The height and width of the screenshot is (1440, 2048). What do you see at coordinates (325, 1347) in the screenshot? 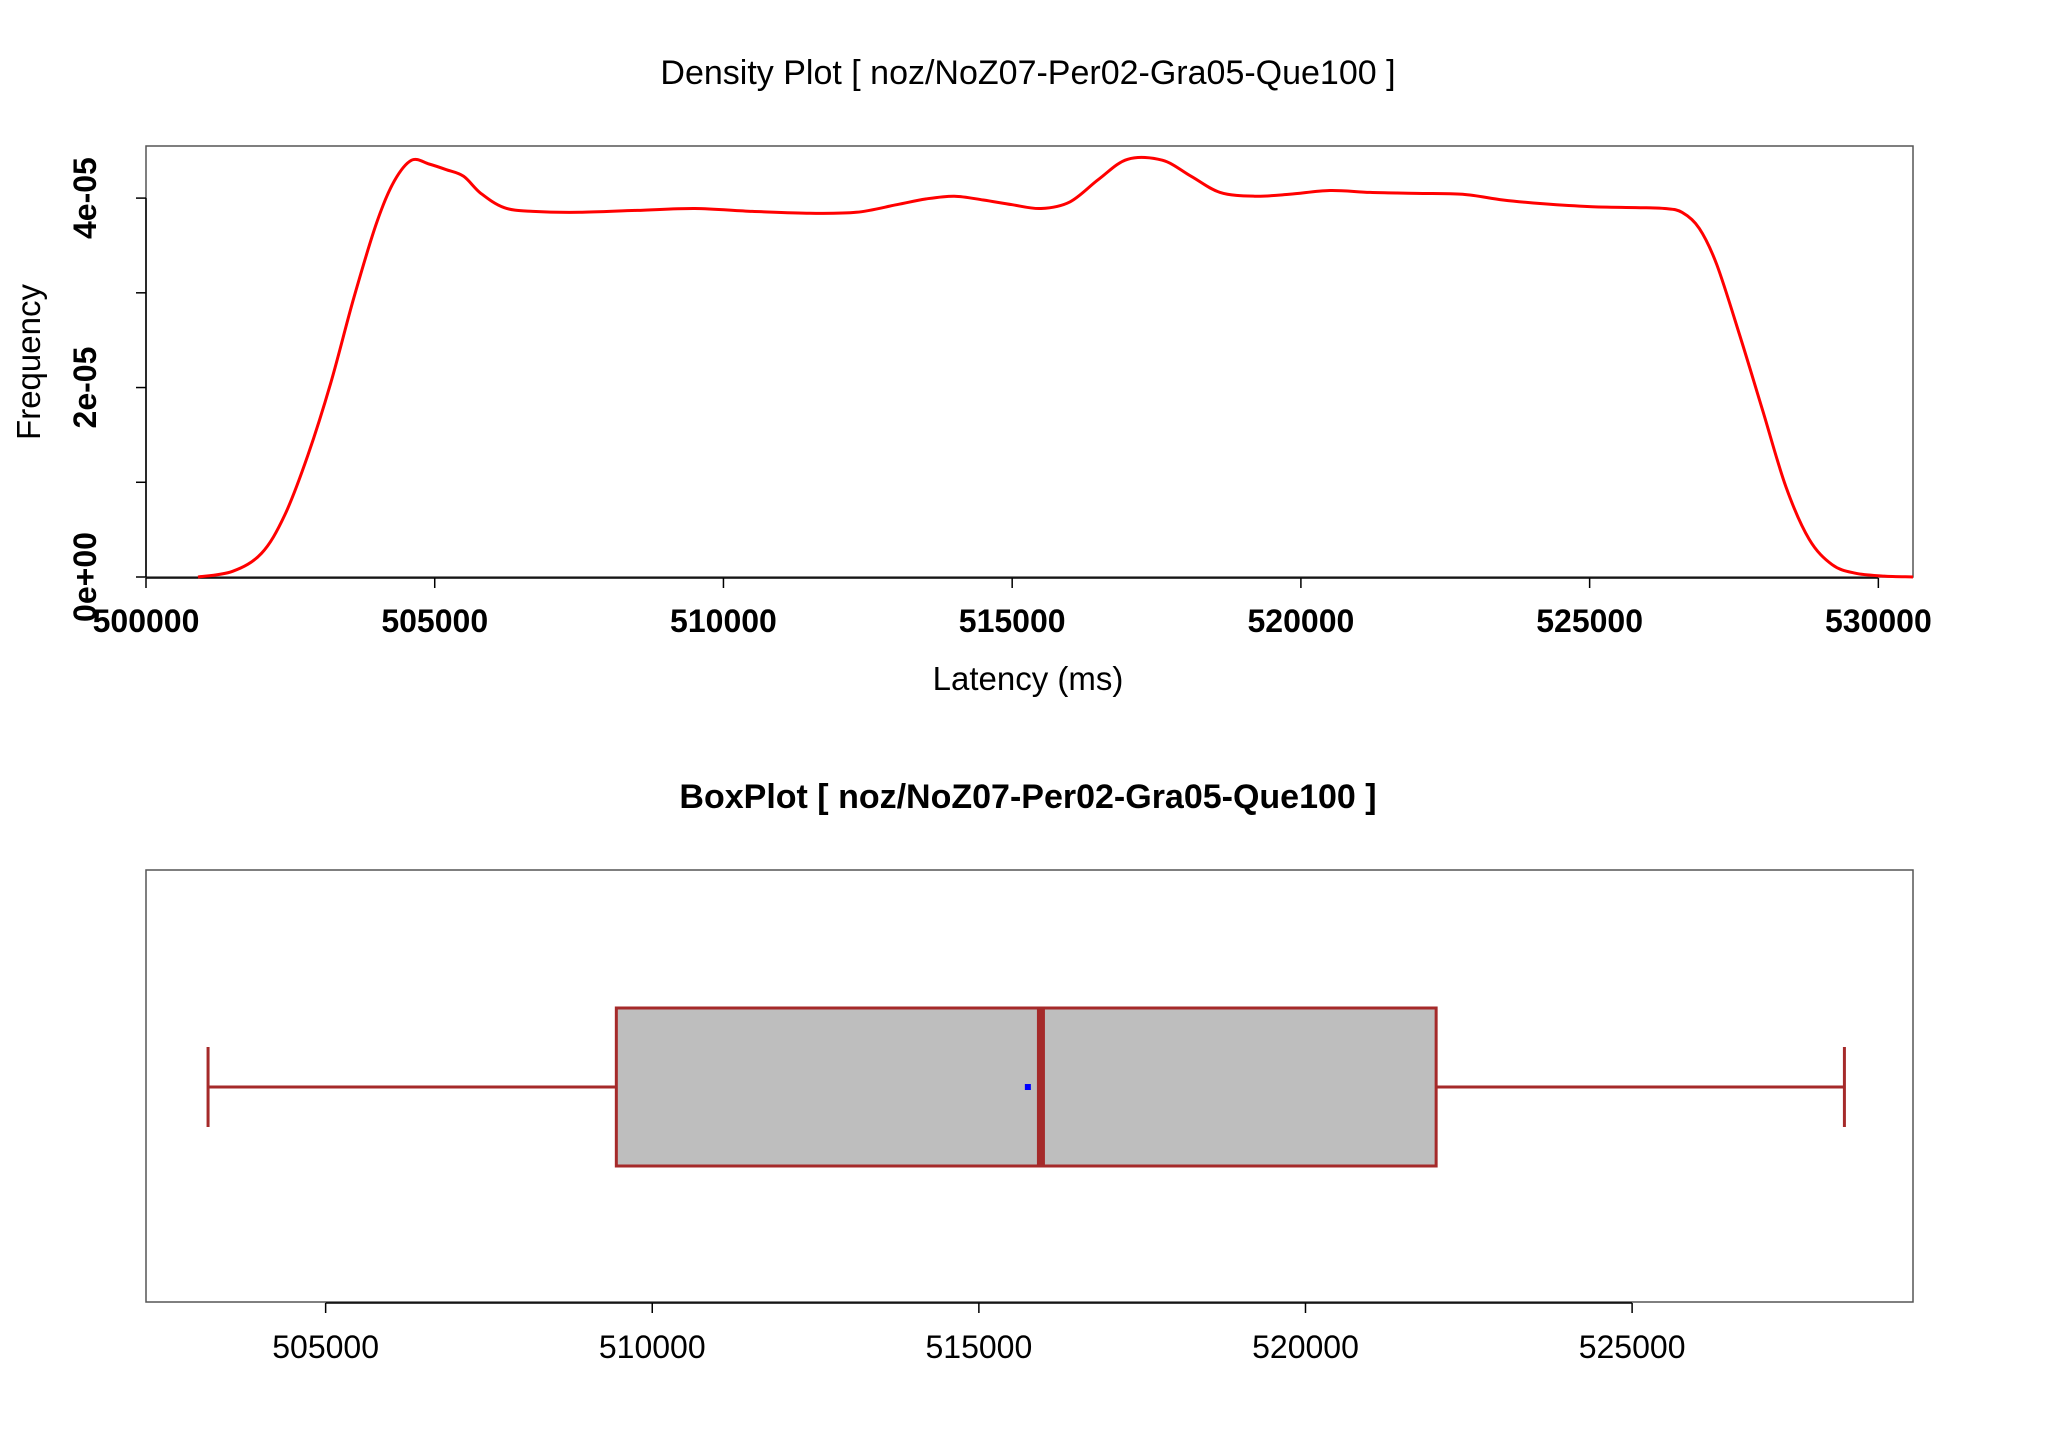
I see `box-x-tick-label: 505000` at bounding box center [325, 1347].